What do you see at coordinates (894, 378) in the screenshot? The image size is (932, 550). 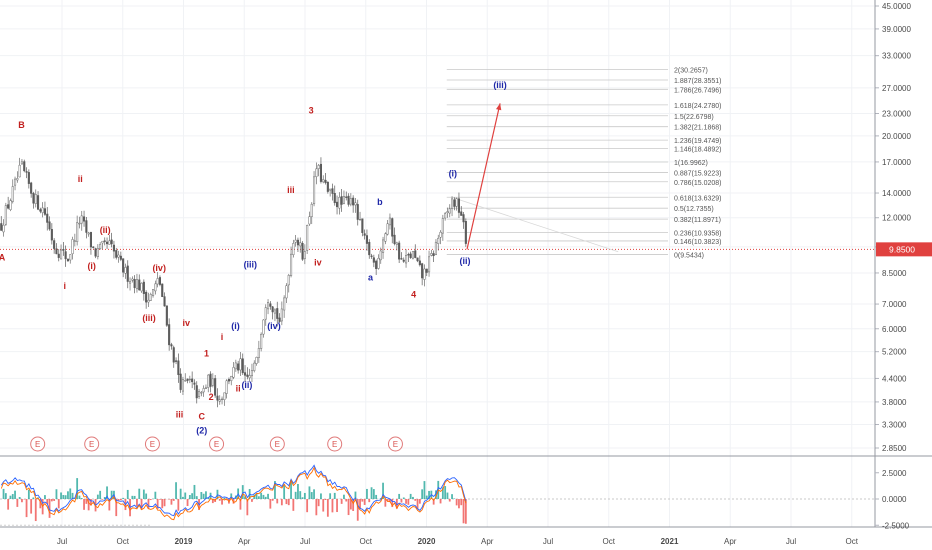 I see `price-tick-label: 4.4000` at bounding box center [894, 378].